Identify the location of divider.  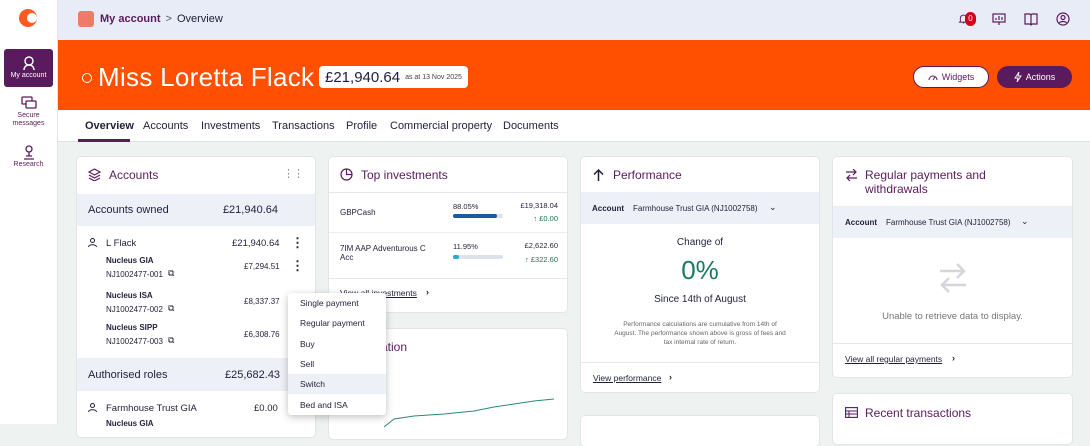
(448, 278).